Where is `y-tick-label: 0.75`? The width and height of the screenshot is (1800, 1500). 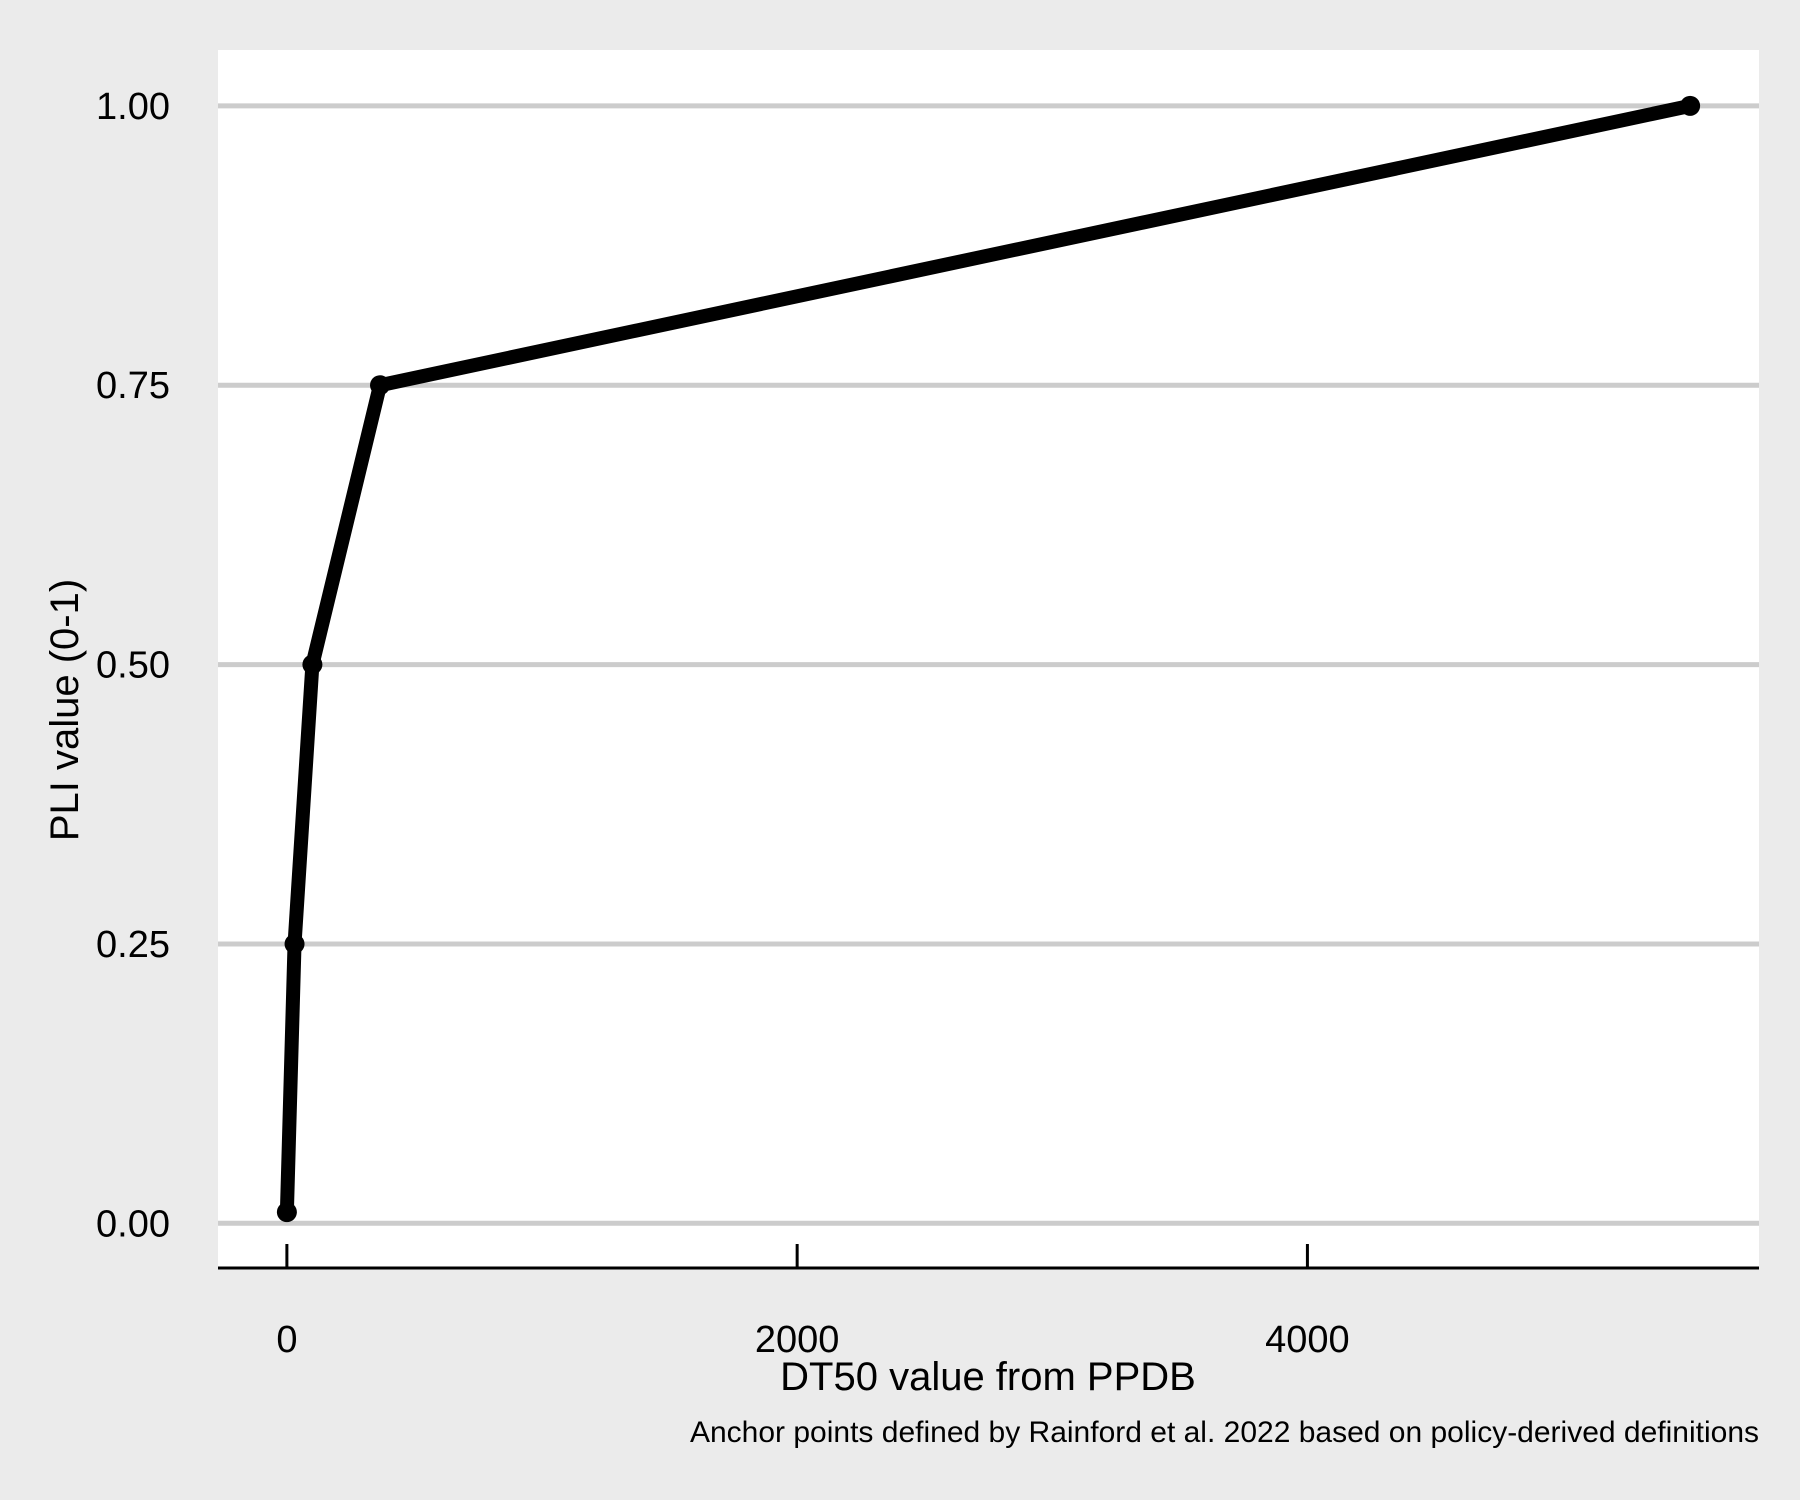
y-tick-label: 0.75 is located at coordinates (133, 386).